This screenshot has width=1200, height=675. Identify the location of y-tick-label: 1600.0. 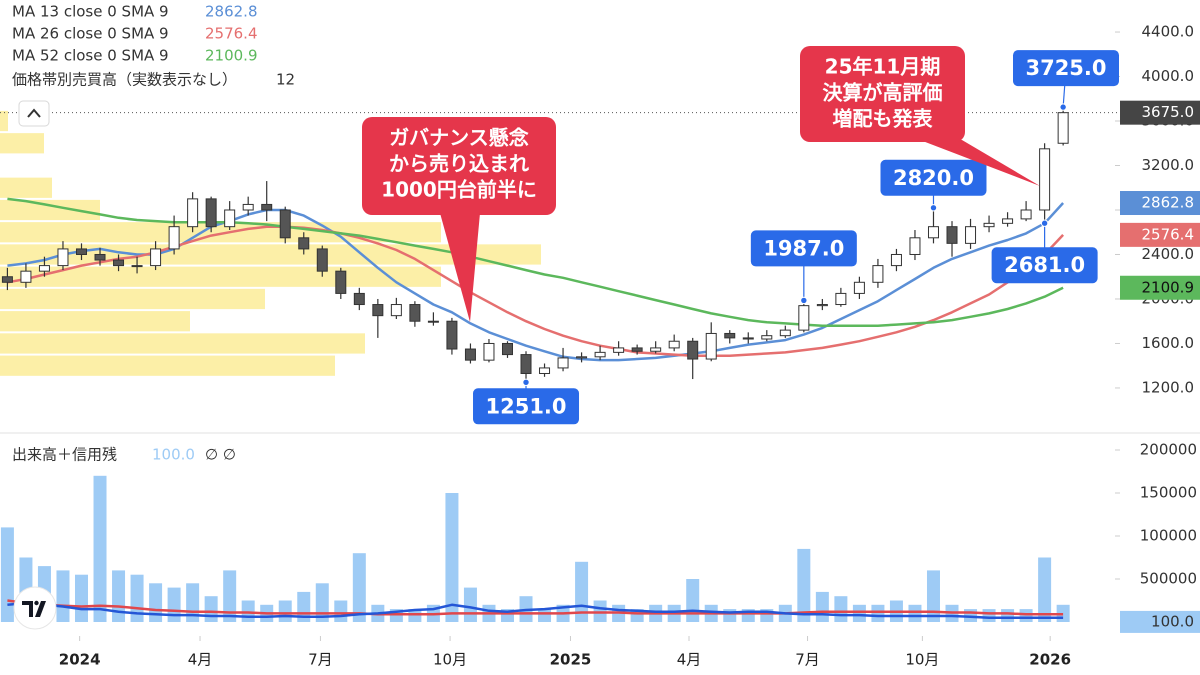
(1168, 343).